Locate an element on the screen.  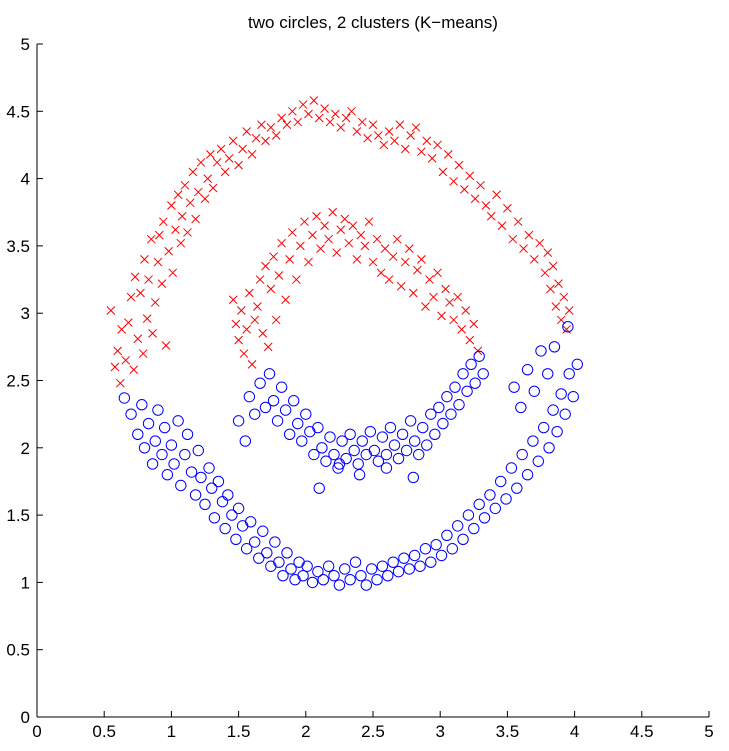
y-tick-label: 3 is located at coordinates (25, 313).